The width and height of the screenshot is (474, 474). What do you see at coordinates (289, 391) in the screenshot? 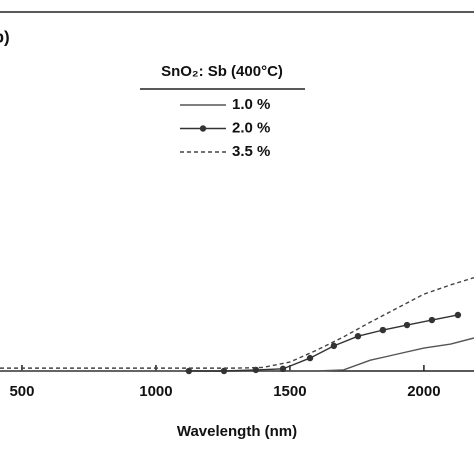
I see `x-tick-label: 1500` at bounding box center [289, 391].